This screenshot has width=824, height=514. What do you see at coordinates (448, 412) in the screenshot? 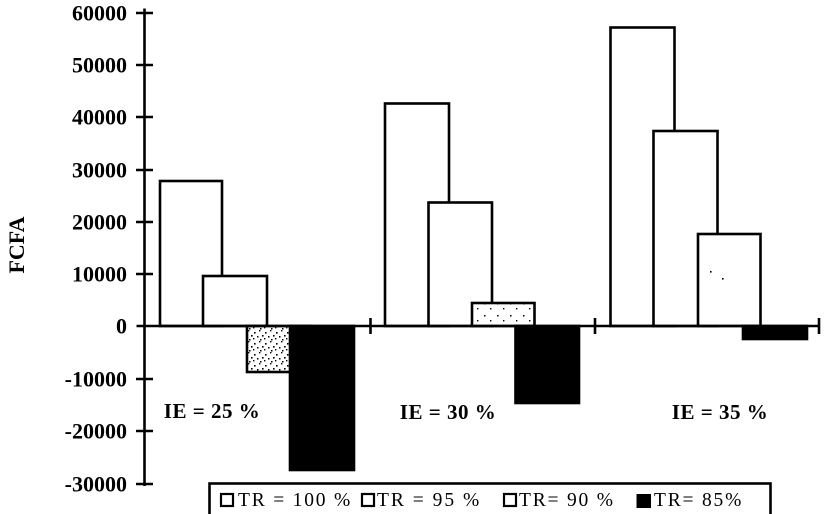
I see `svg-text: IE = 30 %` at bounding box center [448, 412].